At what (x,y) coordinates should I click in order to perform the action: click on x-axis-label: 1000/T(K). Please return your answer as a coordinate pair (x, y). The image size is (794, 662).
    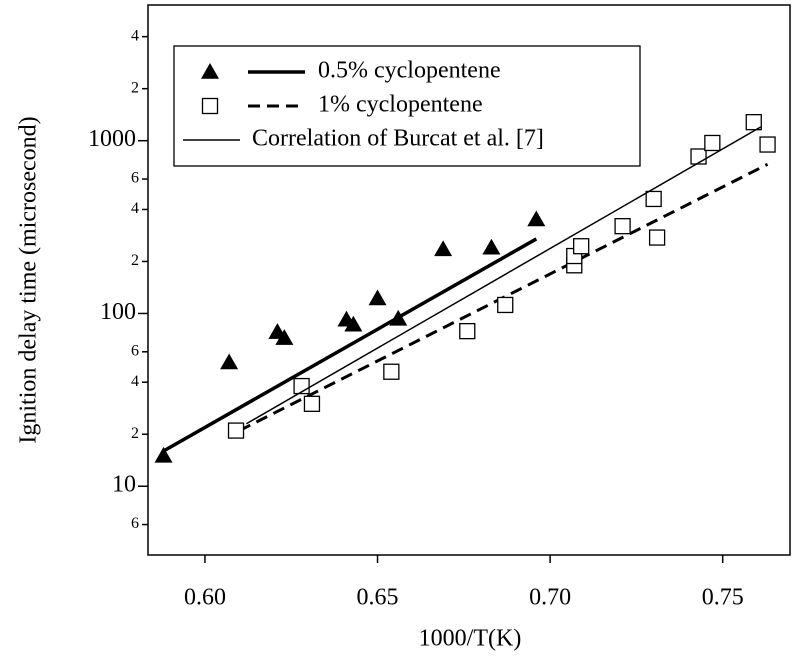
    Looking at the image, I should click on (470, 639).